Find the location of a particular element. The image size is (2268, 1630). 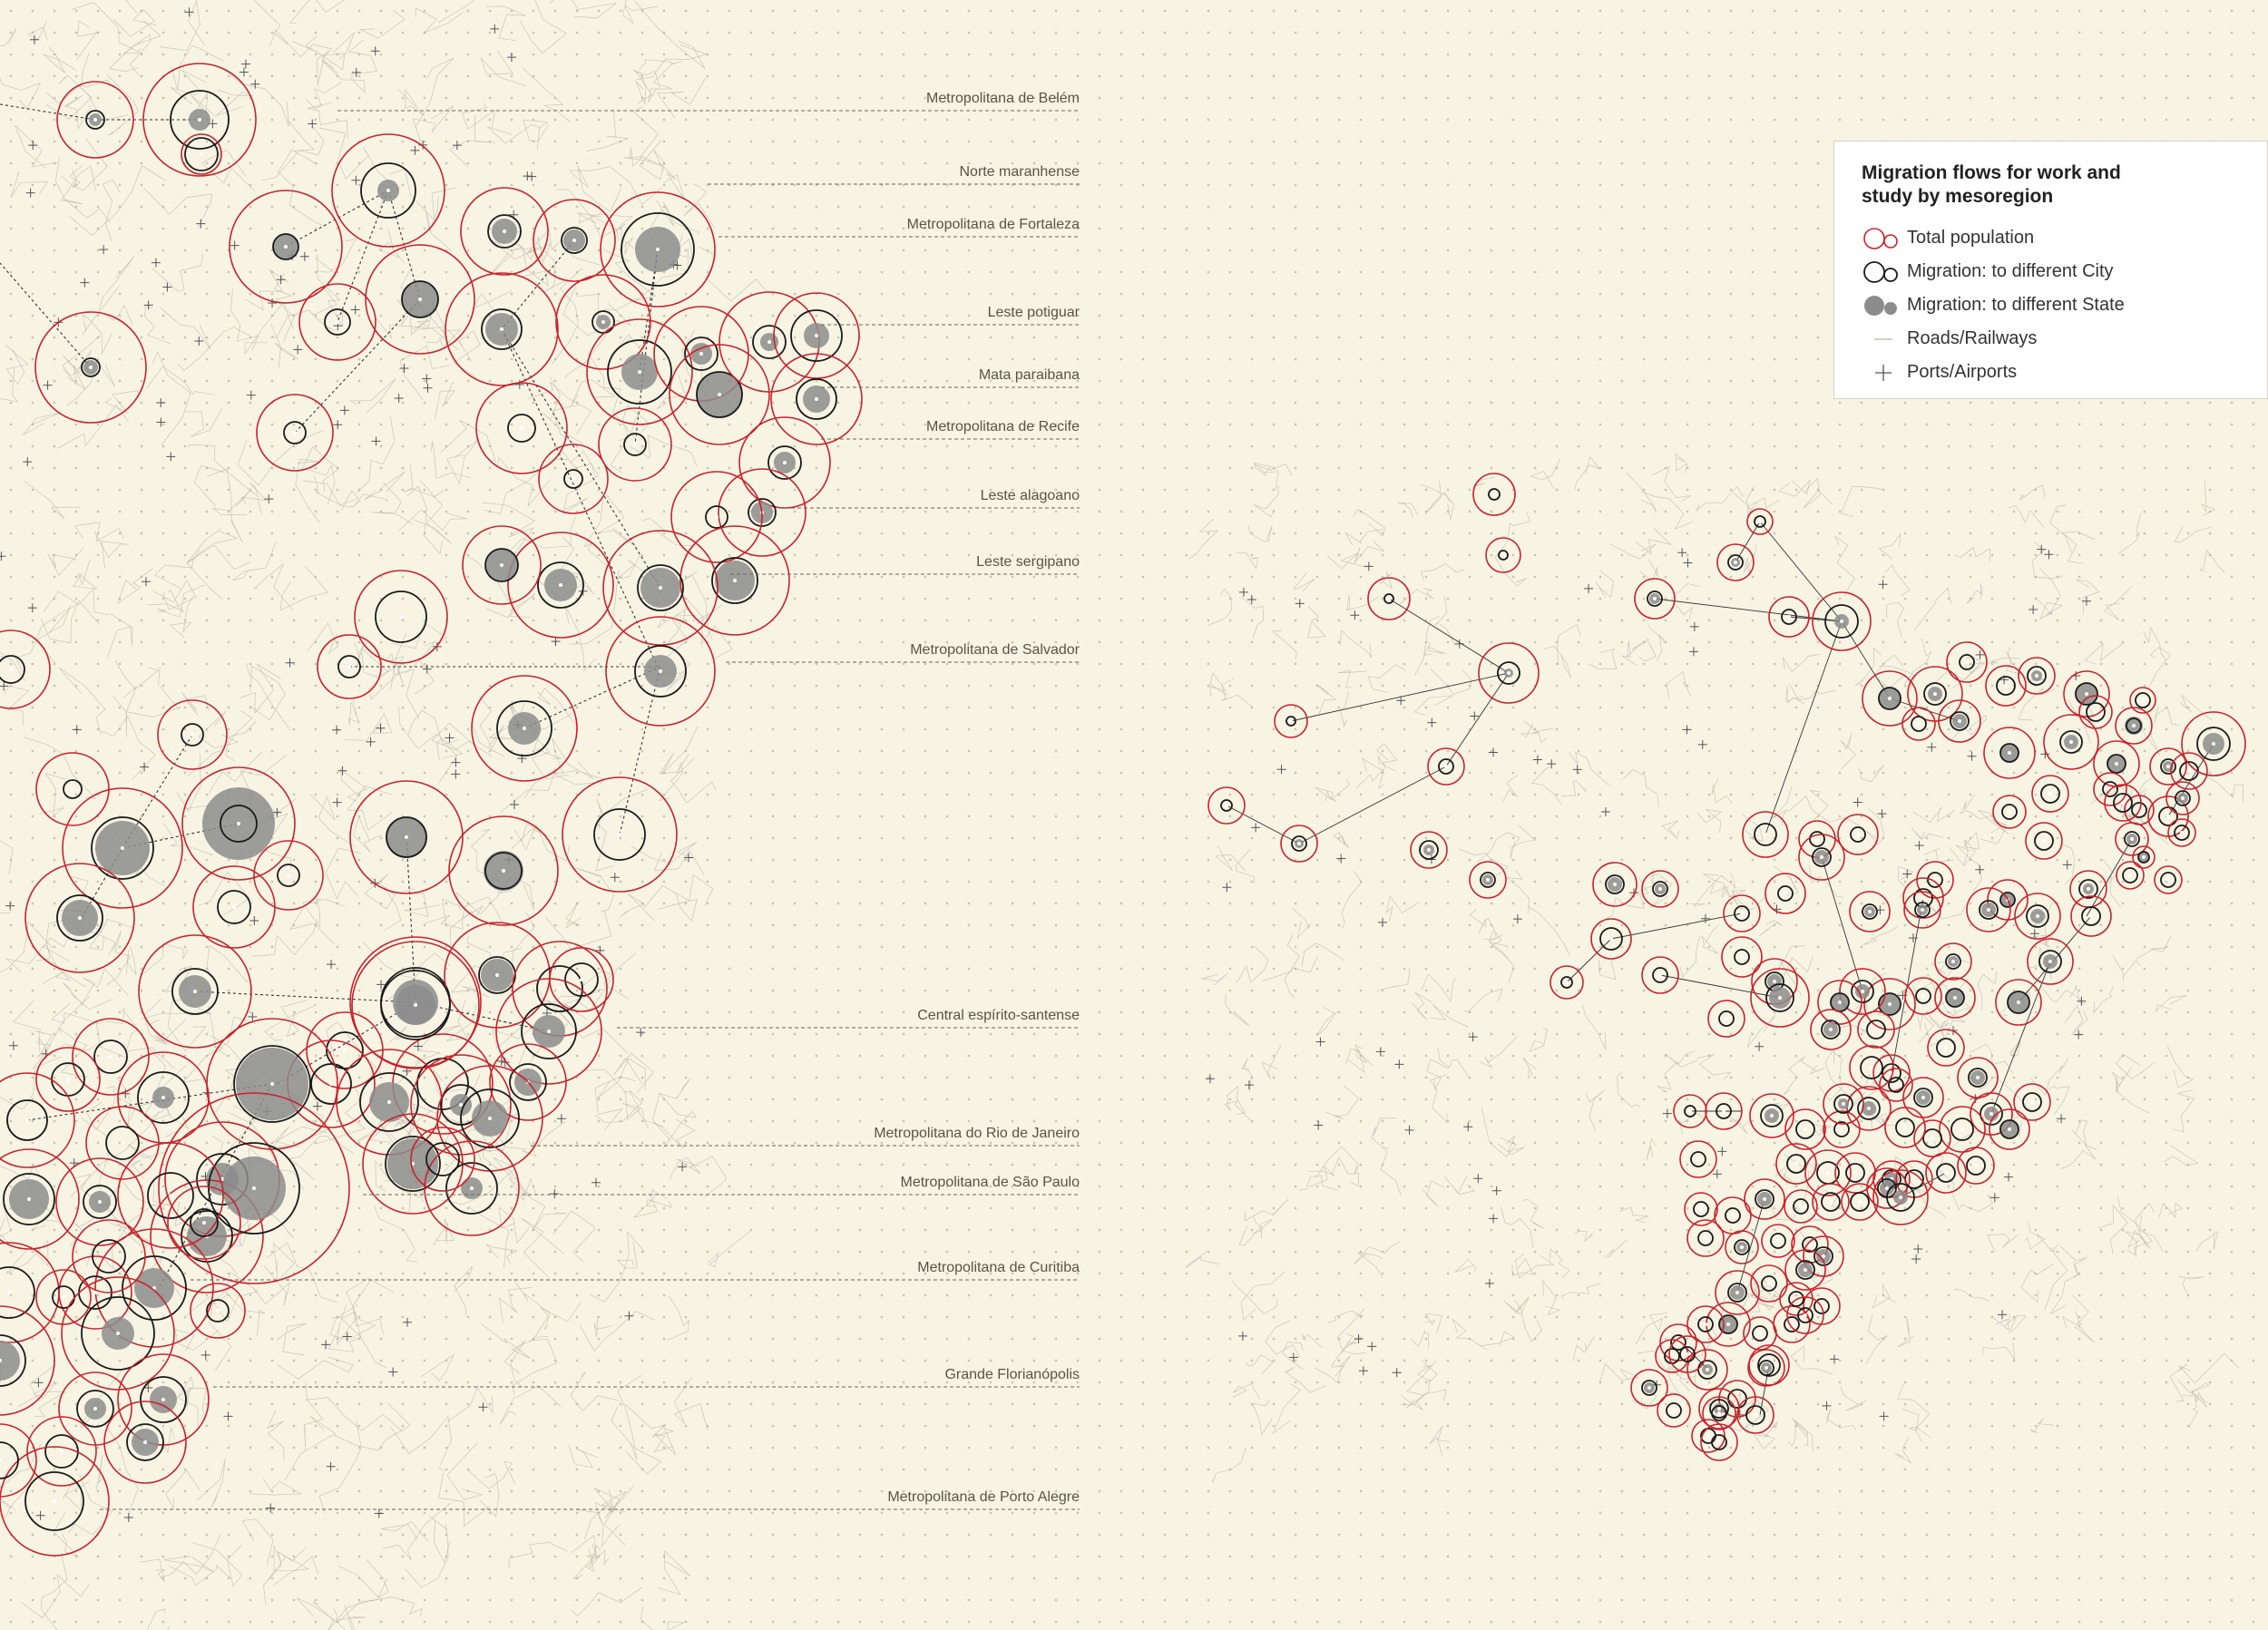

legend-item-migration-city: Migration: to different City is located at coordinates (2051, 271).